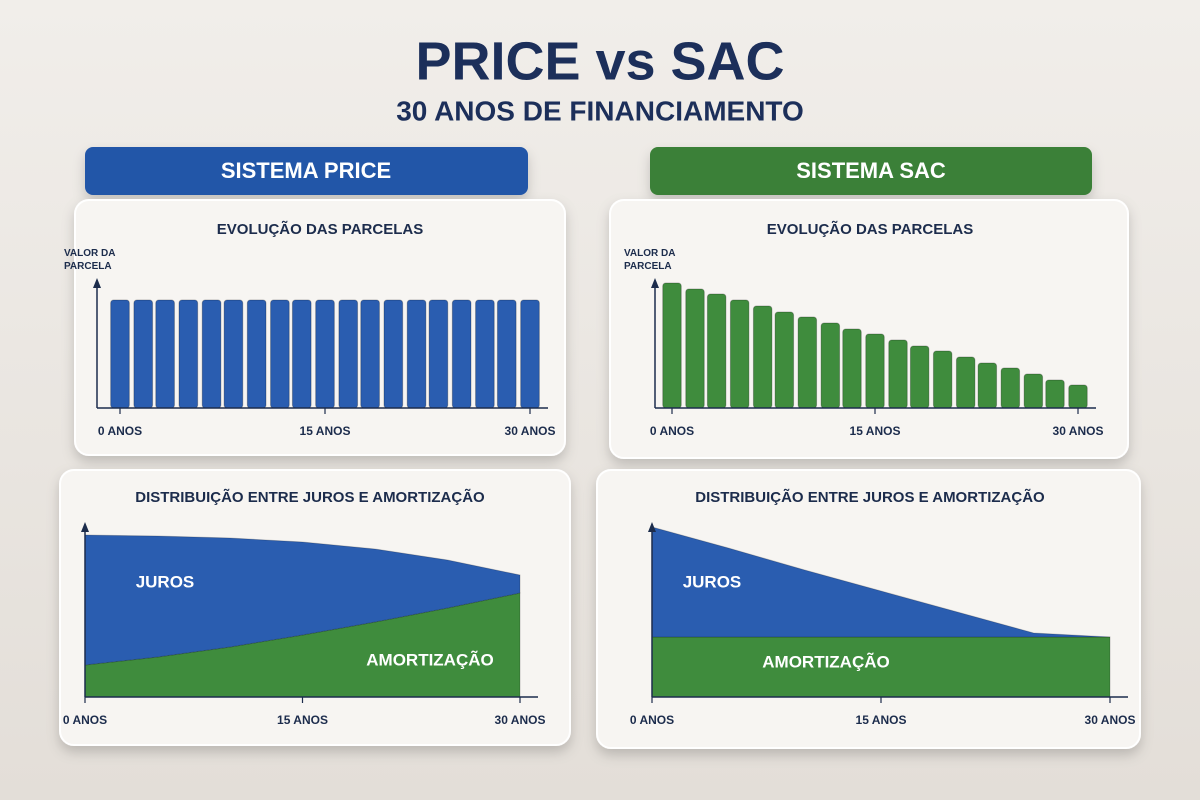 The width and height of the screenshot is (1200, 800). What do you see at coordinates (600, 110) in the screenshot?
I see `page-subtitle: 30 ANOS DE FINANCIAMENTO` at bounding box center [600, 110].